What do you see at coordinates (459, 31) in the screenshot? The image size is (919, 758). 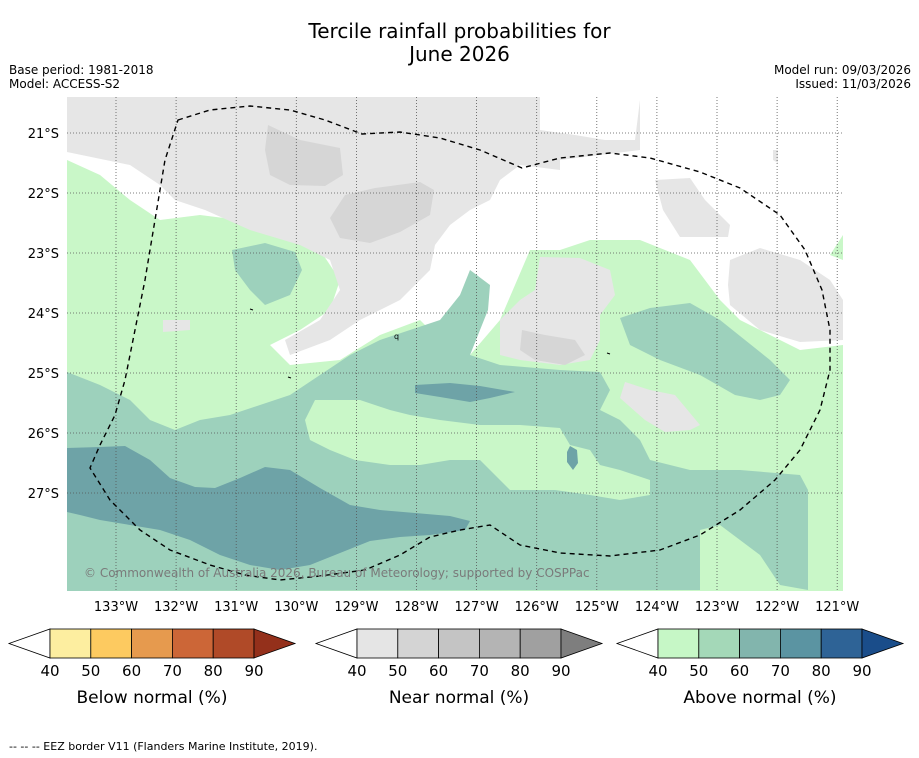 I see `title-line-1: Tercile rainfall probabilities for` at bounding box center [459, 31].